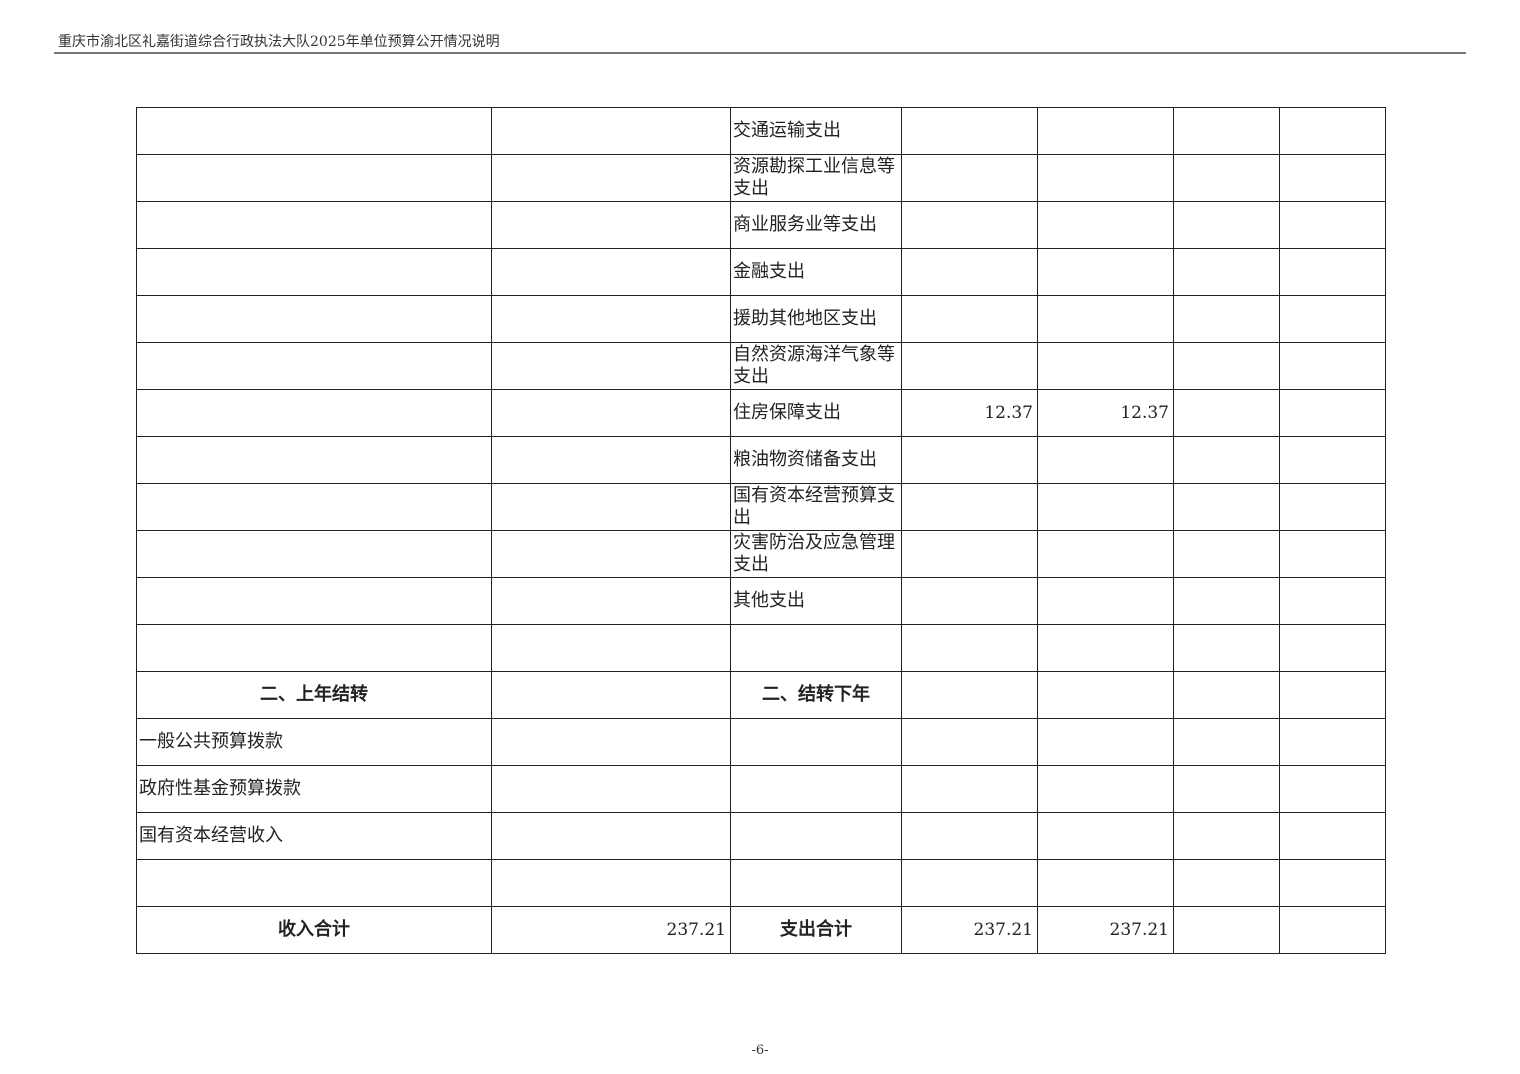  What do you see at coordinates (314, 930) in the screenshot?
I see `table-cell: 收入合计` at bounding box center [314, 930].